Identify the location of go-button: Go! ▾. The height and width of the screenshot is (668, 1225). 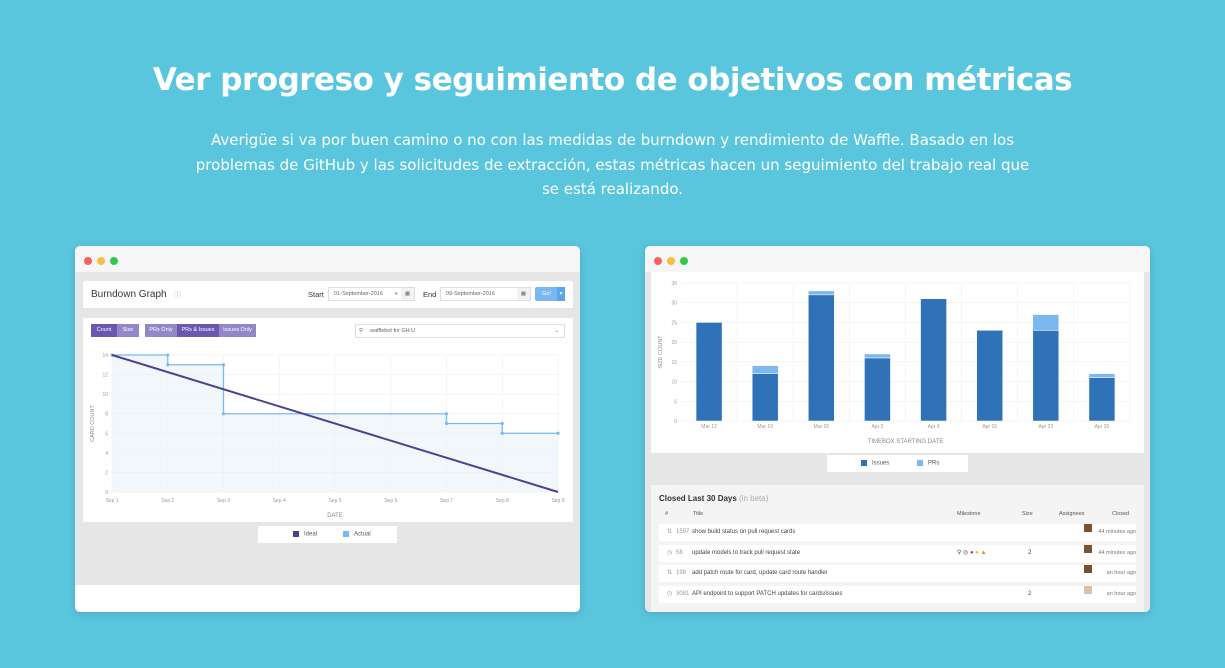
(550, 294).